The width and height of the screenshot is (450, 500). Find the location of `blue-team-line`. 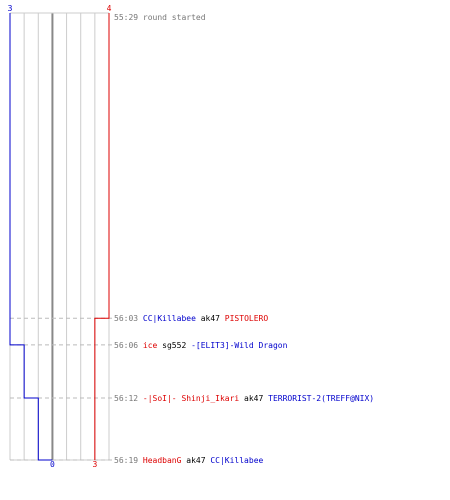

blue-team-line is located at coordinates (31, 237).